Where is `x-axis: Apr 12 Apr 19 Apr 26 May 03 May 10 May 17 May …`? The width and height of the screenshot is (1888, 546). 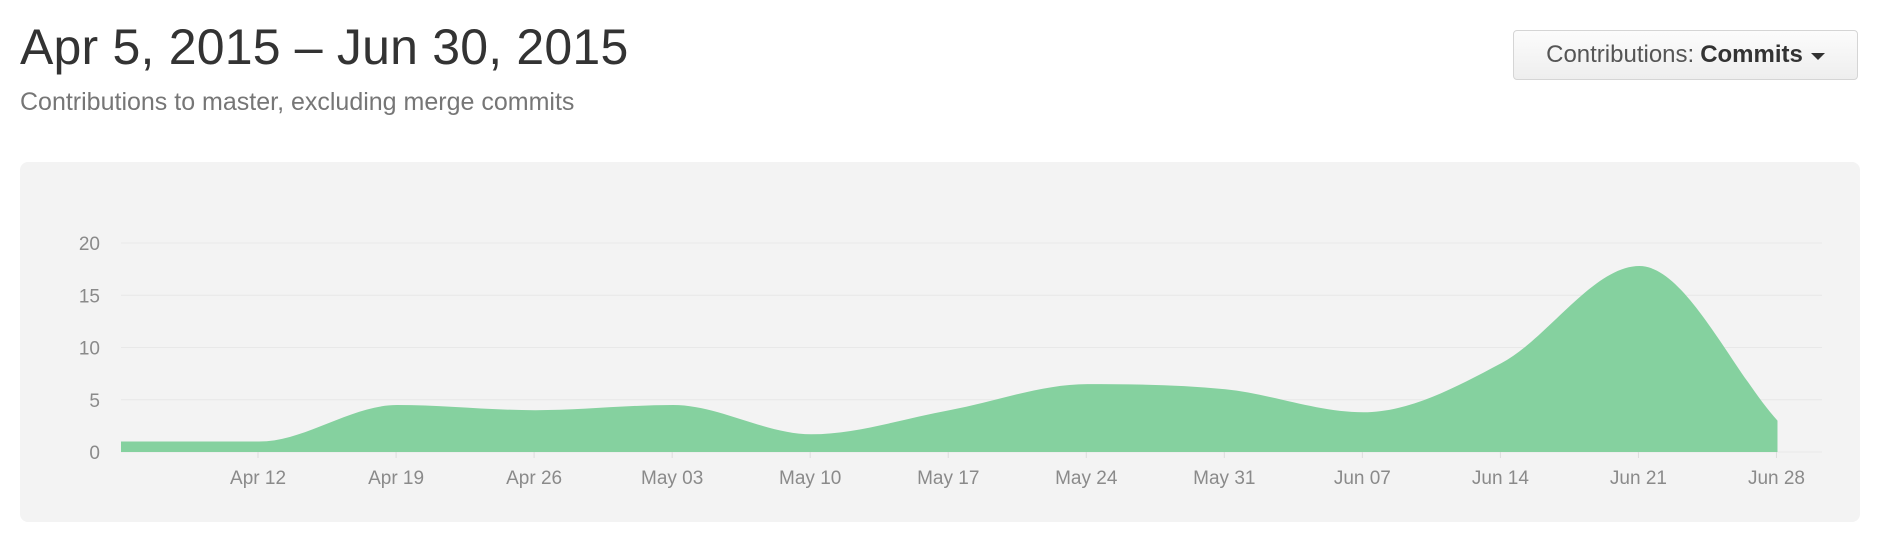 x-axis: Apr 12 Apr 19 Apr 26 May 03 May 10 May 17 May … is located at coordinates (1017, 470).